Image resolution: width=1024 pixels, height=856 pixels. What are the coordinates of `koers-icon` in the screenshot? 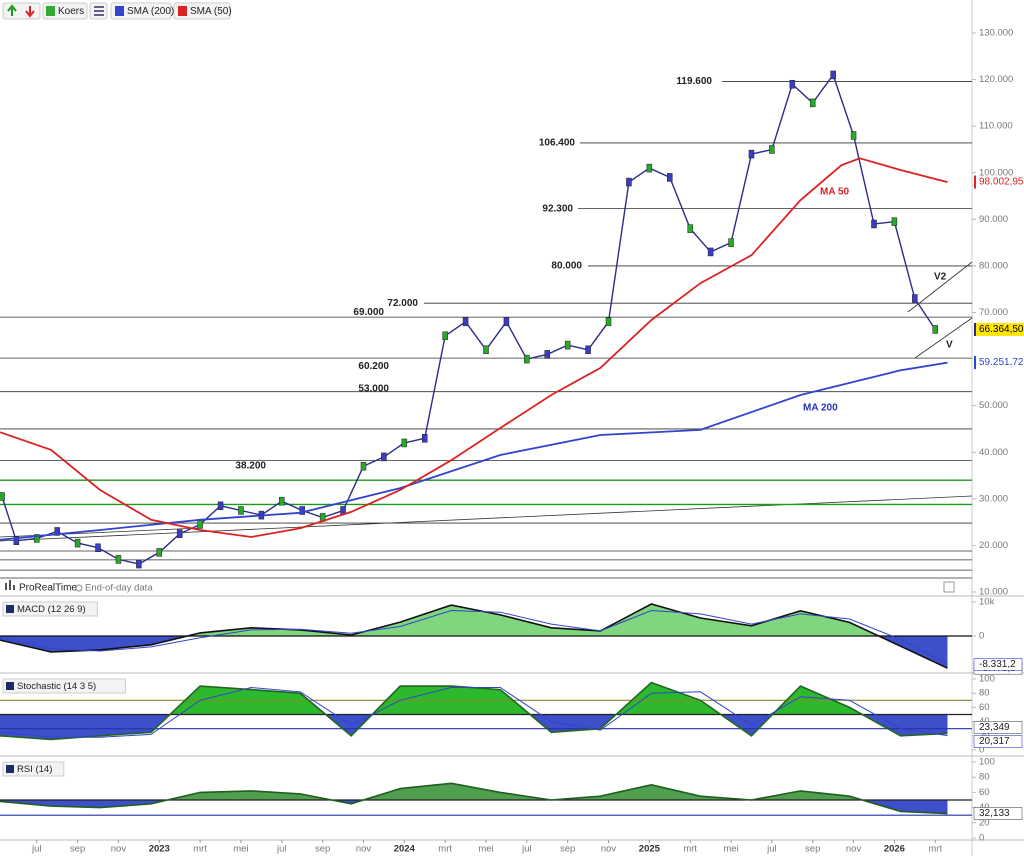 It's located at (50, 11).